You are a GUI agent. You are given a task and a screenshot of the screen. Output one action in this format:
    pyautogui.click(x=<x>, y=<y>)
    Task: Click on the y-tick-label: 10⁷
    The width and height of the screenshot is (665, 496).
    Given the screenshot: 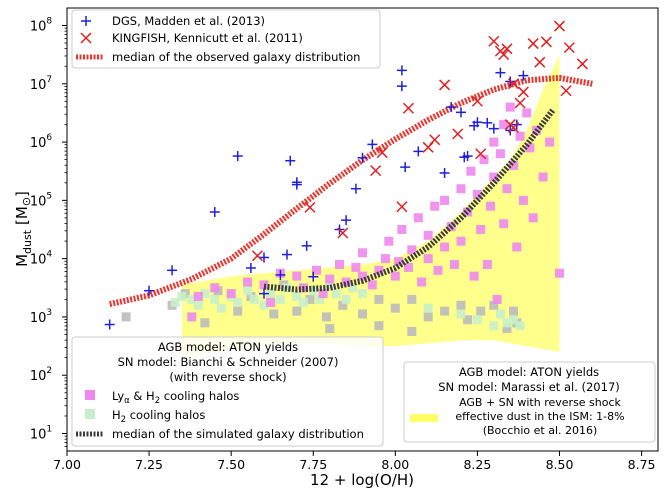 What is the action you would take?
    pyautogui.click(x=41, y=84)
    